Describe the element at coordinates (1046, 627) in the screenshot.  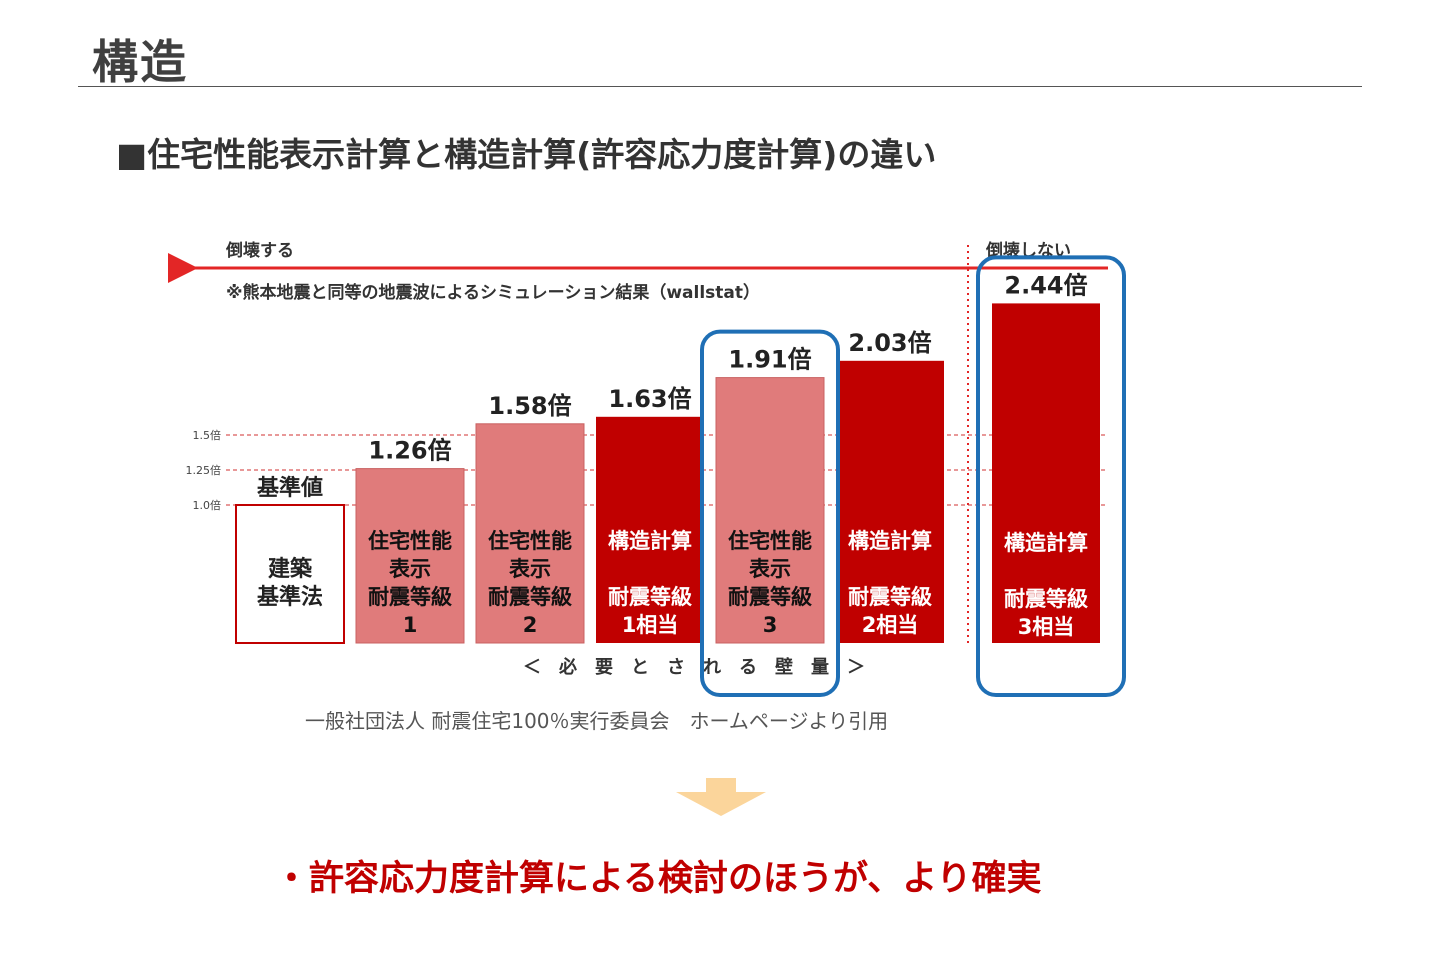
I see `bar-inner-label: 3相当` at that location.